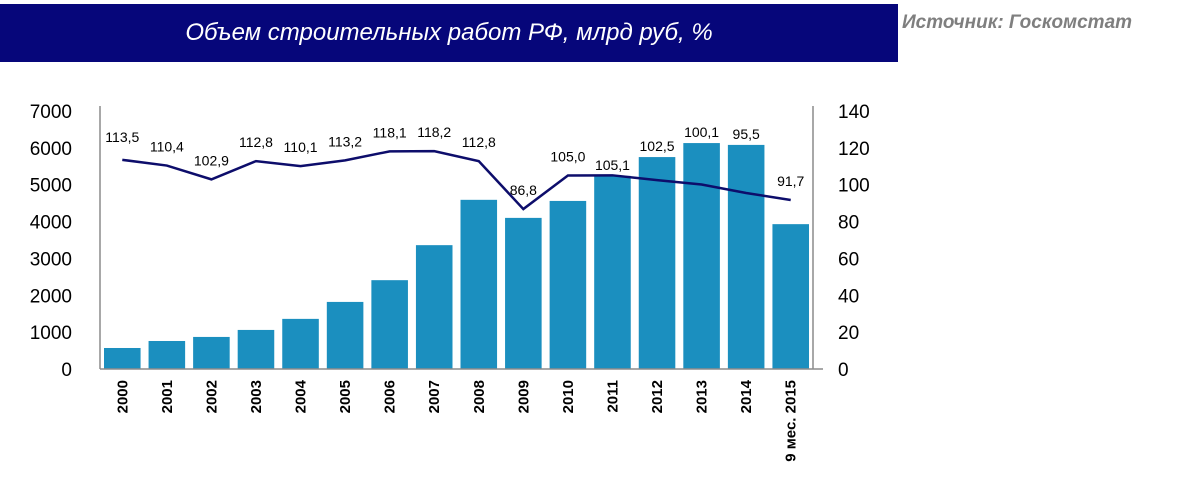 Image resolution: width=1181 pixels, height=493 pixels. What do you see at coordinates (300, 343) in the screenshot?
I see `bar-2004` at bounding box center [300, 343].